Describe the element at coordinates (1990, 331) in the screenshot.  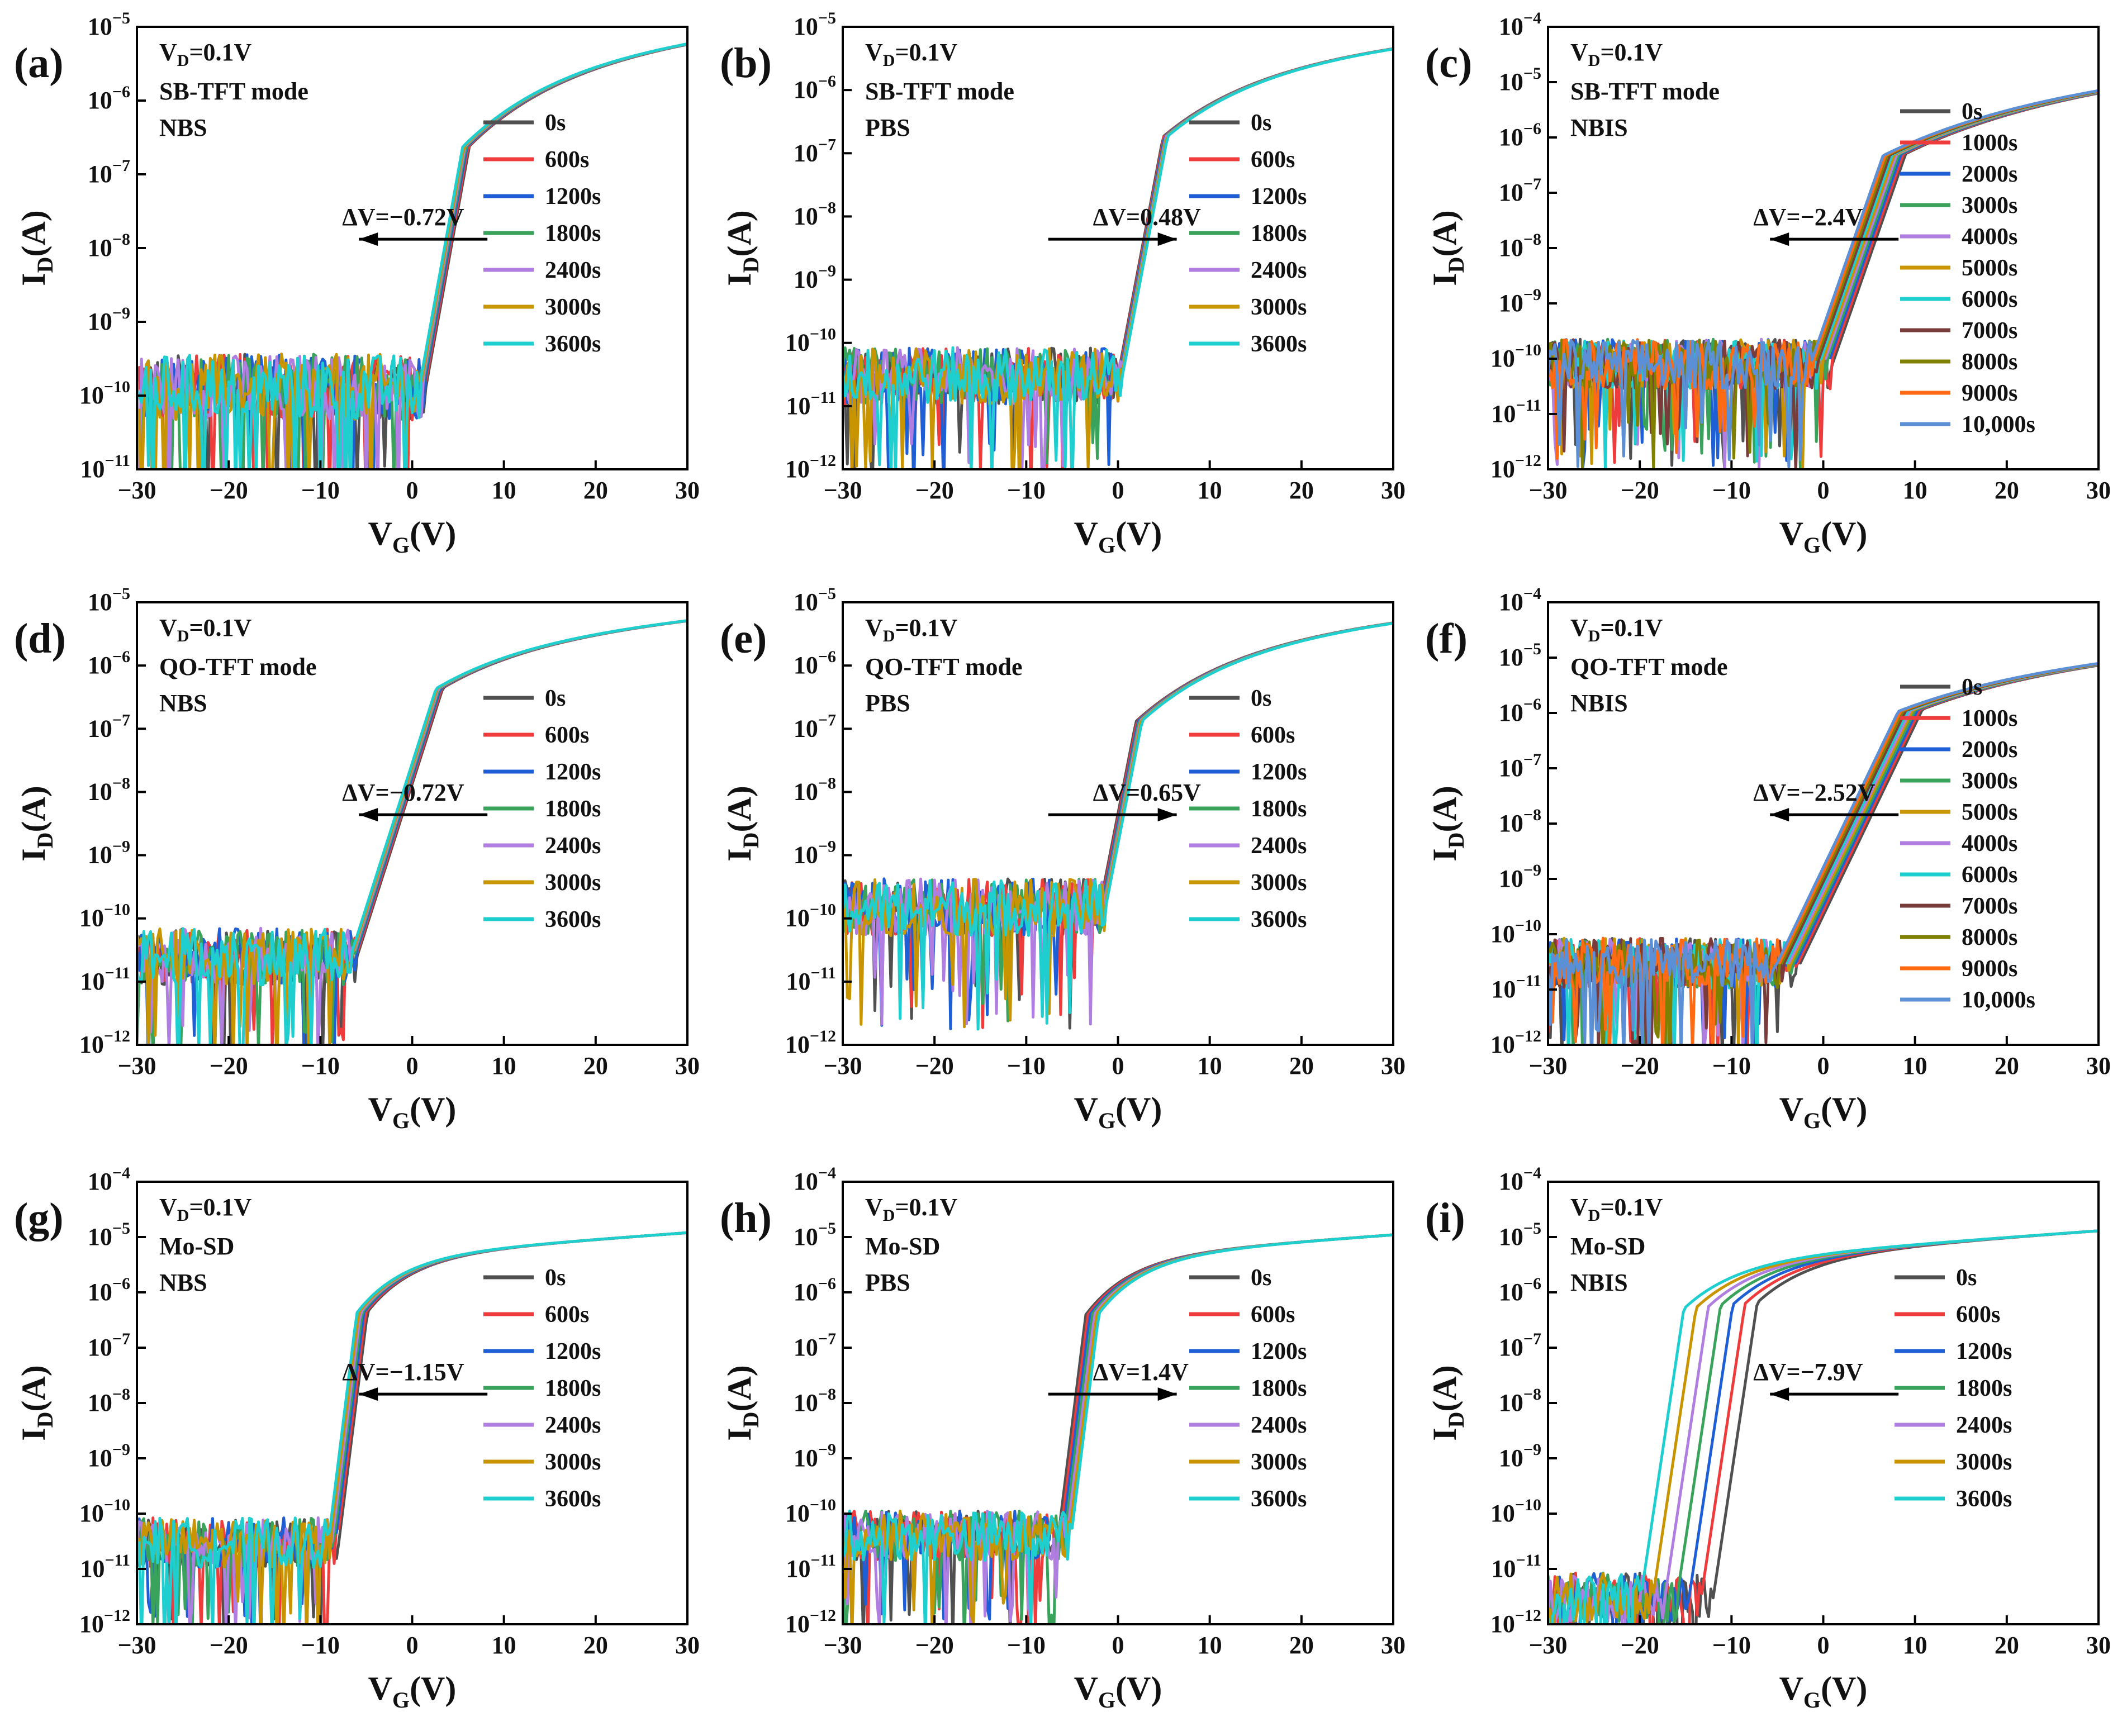
I see `legend-entry: 7000s` at that location.